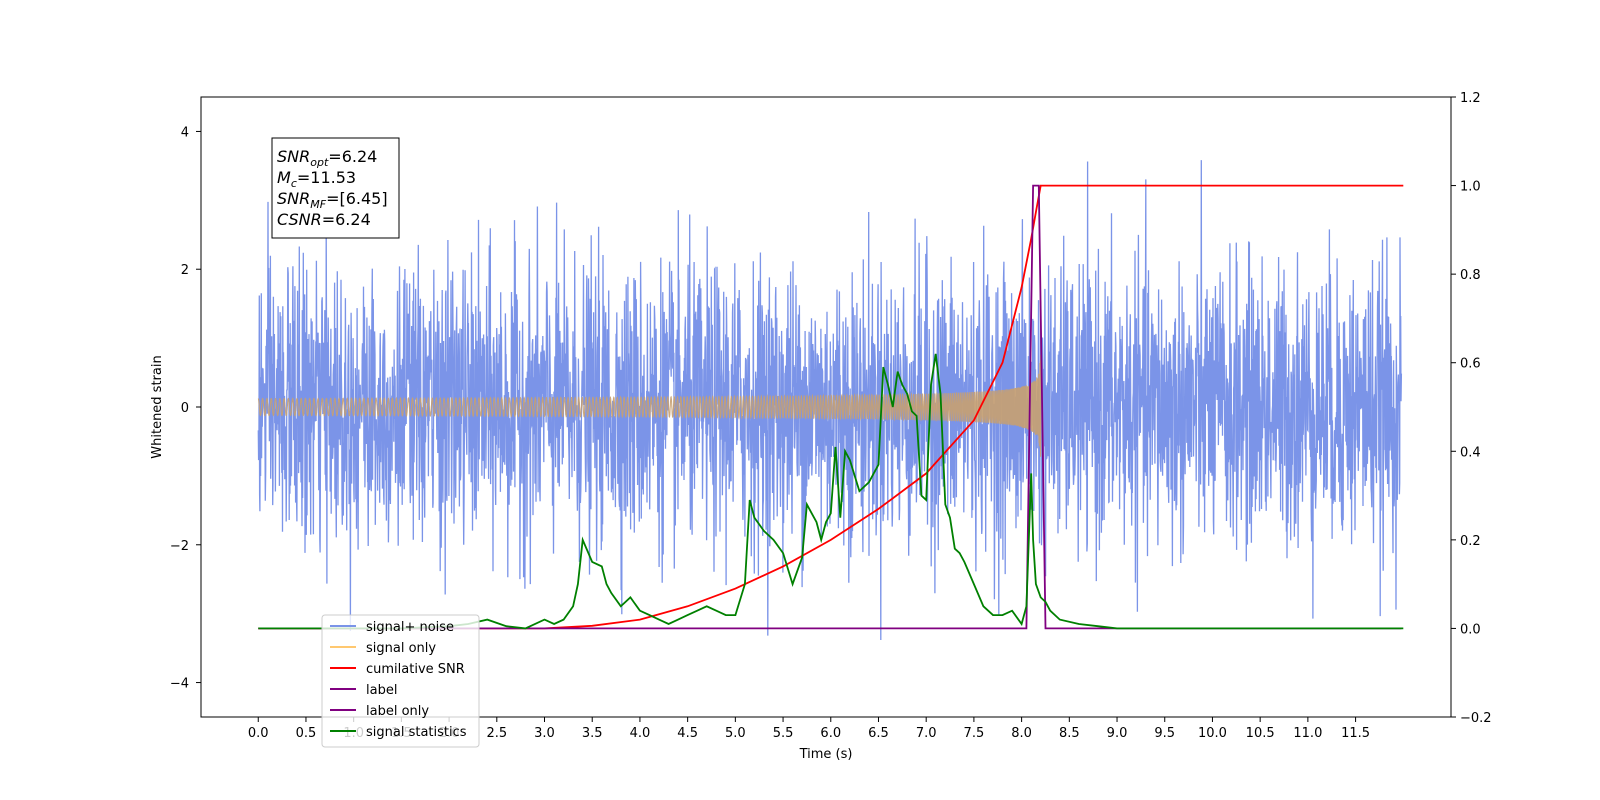 This screenshot has height=800, width=1600. Describe the element at coordinates (415, 669) in the screenshot. I see `legend-label: cumilative SNR` at that location.